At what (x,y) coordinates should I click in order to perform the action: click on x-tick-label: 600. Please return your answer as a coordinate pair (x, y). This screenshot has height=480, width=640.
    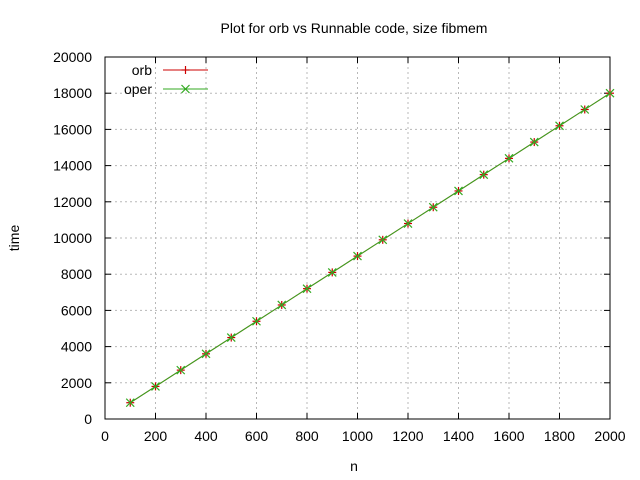
    Looking at the image, I should click on (257, 436).